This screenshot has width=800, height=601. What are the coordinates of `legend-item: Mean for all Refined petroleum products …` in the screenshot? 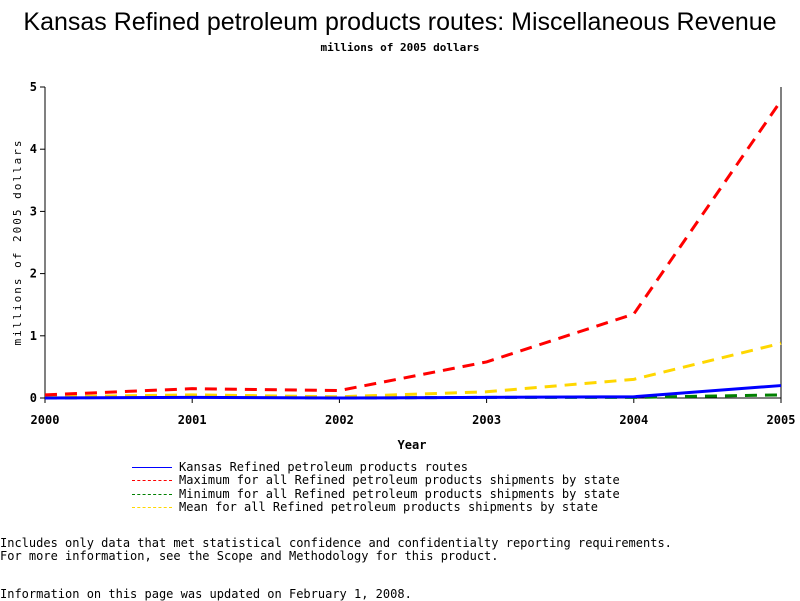 It's located at (376, 506).